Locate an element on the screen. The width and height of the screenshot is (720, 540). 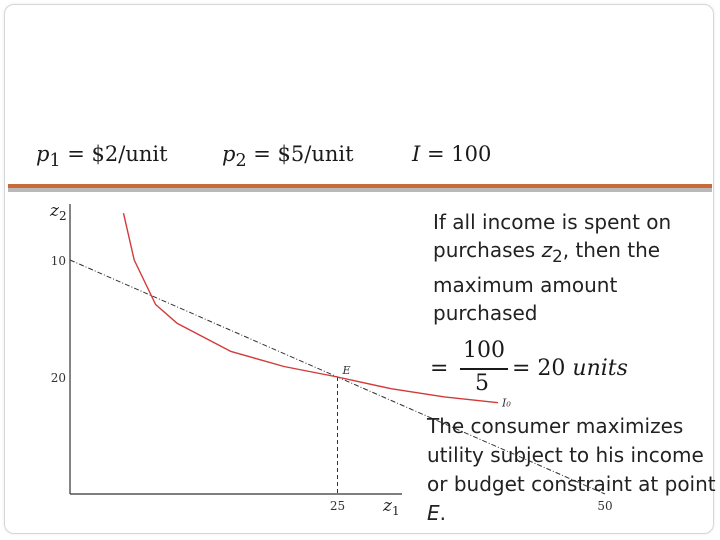
y-tick-label: 10 is located at coordinates (58, 261).